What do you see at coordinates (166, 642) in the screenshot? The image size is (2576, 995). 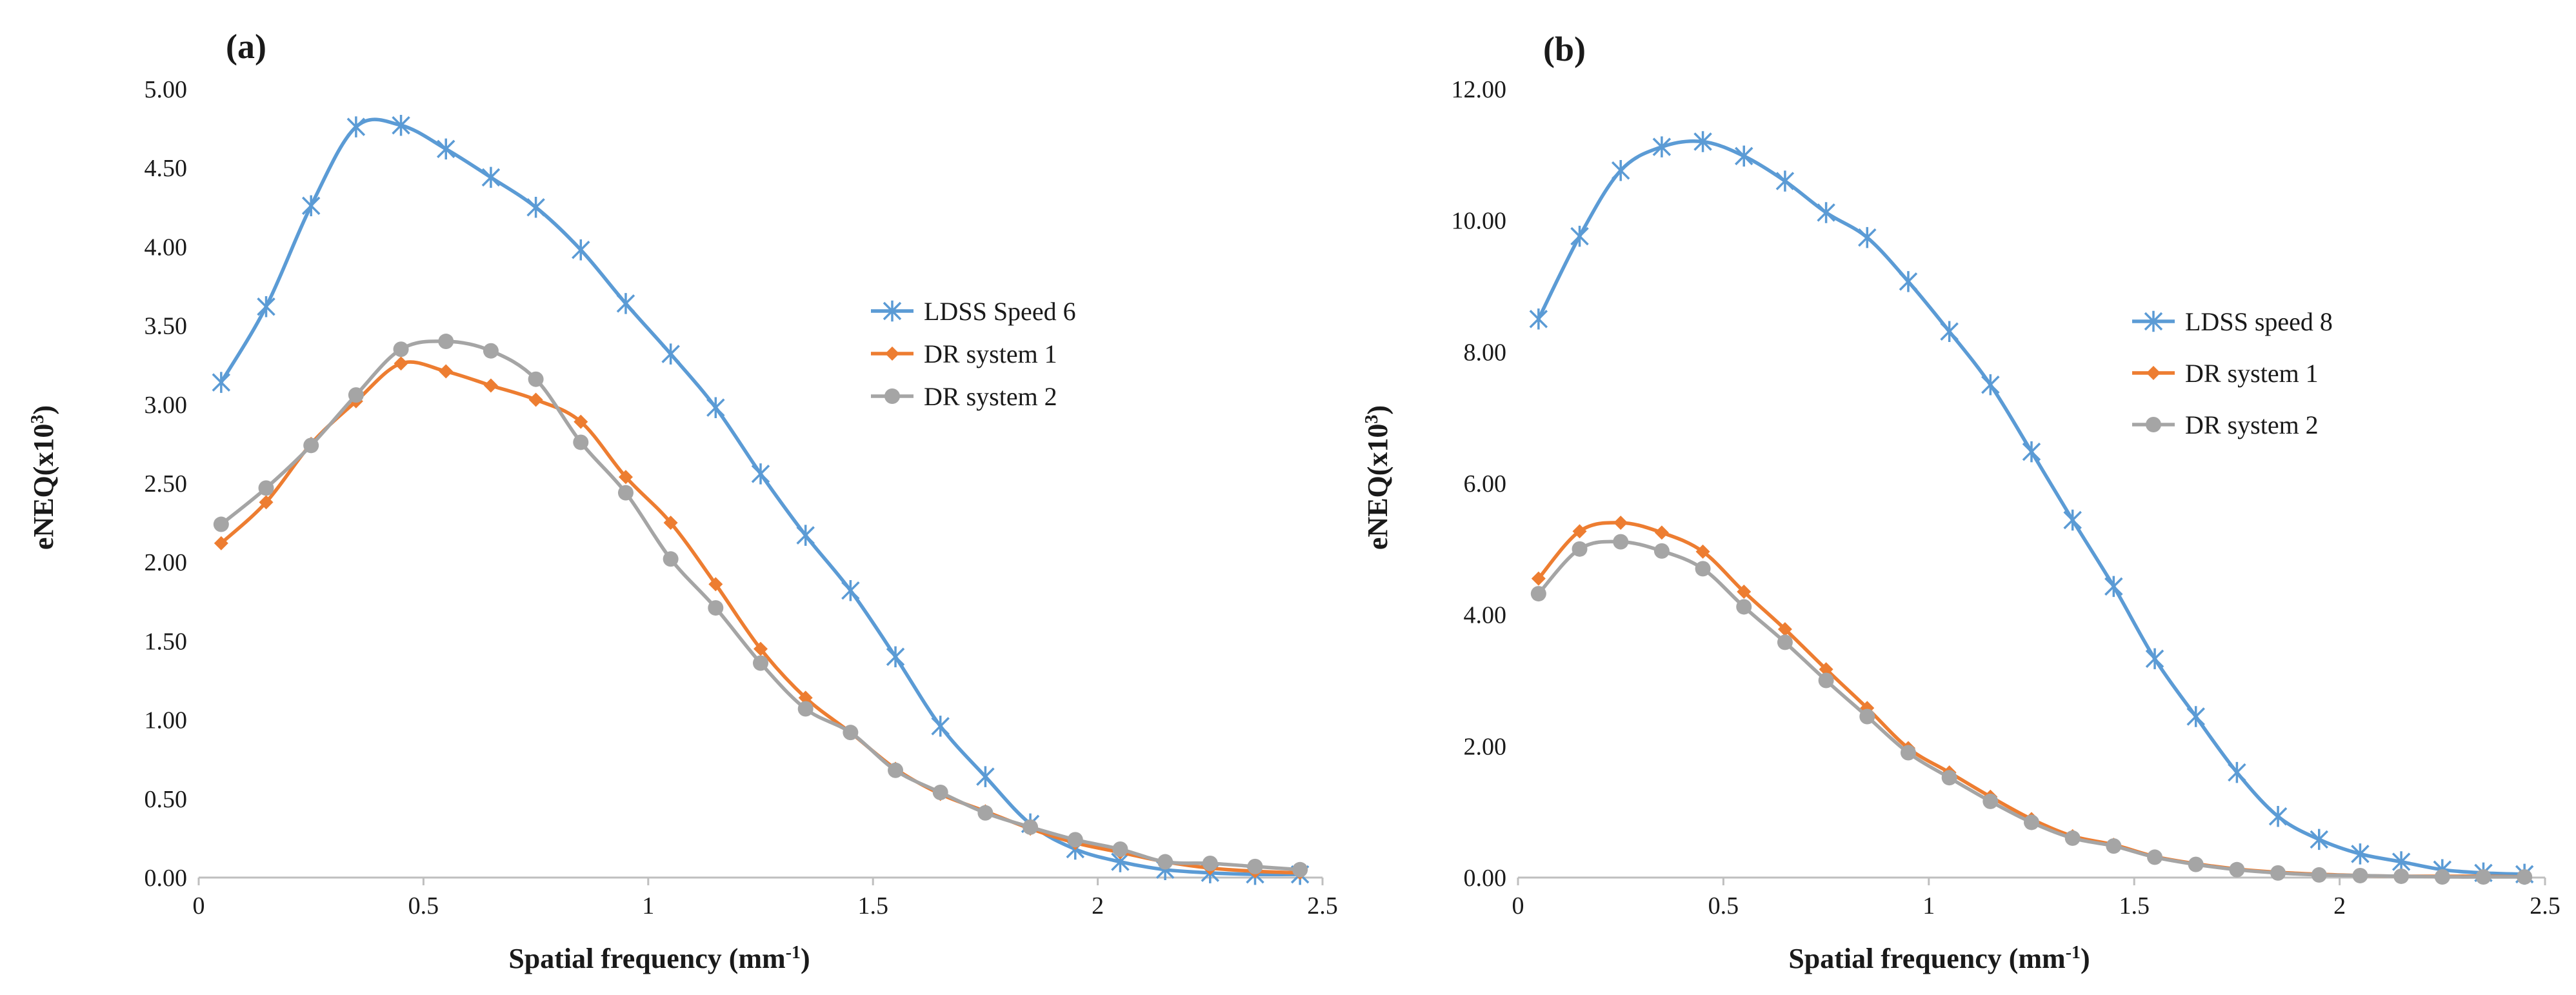 I see `y-tick-label: 1.50` at bounding box center [166, 642].